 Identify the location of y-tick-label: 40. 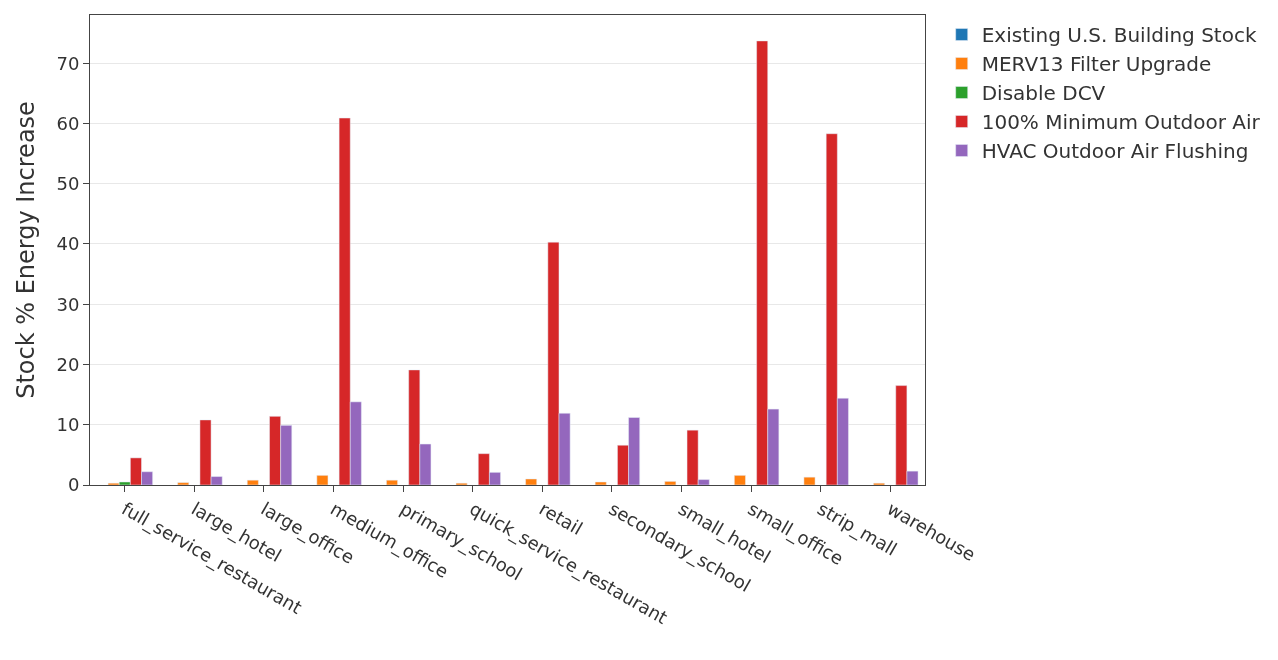
(68, 244).